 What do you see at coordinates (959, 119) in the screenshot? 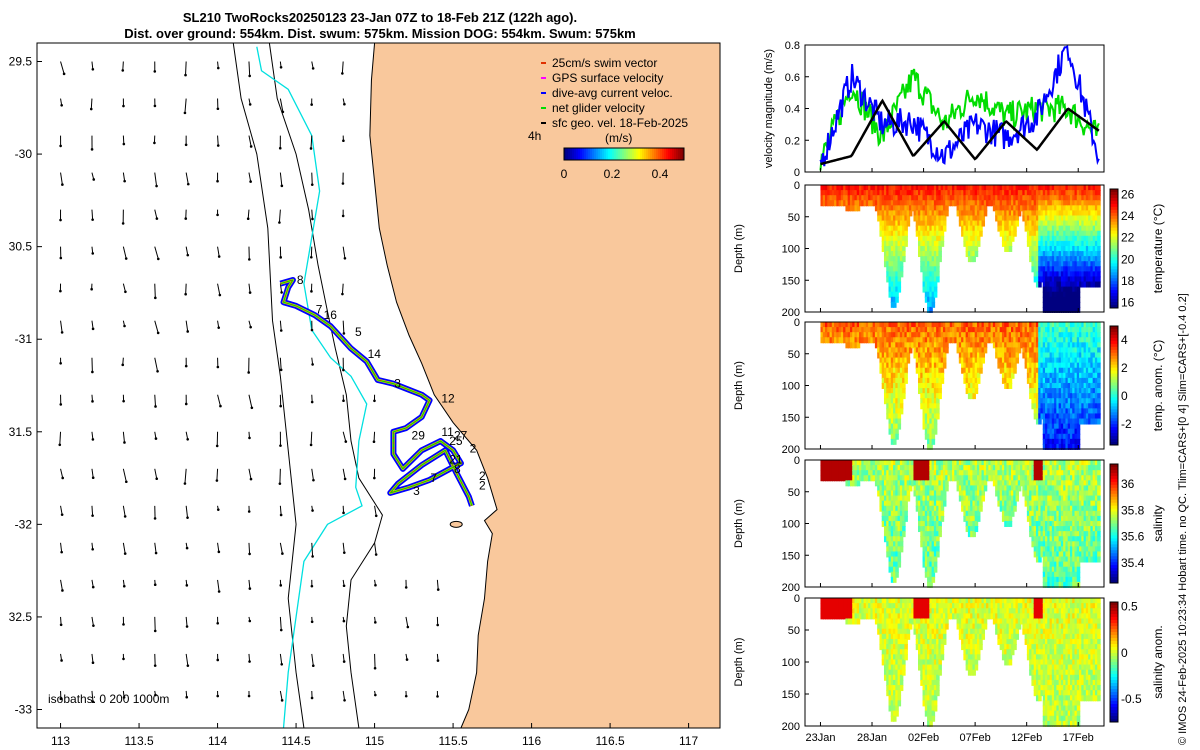
I see `velocity-series-line` at bounding box center [959, 119].